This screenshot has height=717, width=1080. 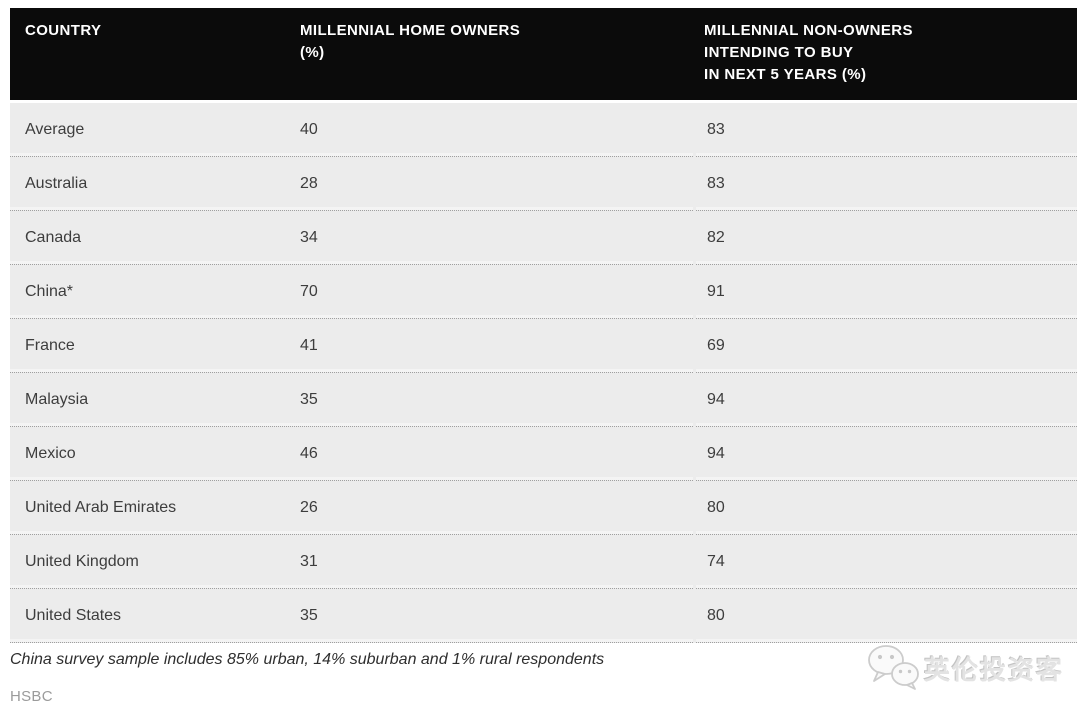 I want to click on cell-owners-pct: 26, so click(x=309, y=507).